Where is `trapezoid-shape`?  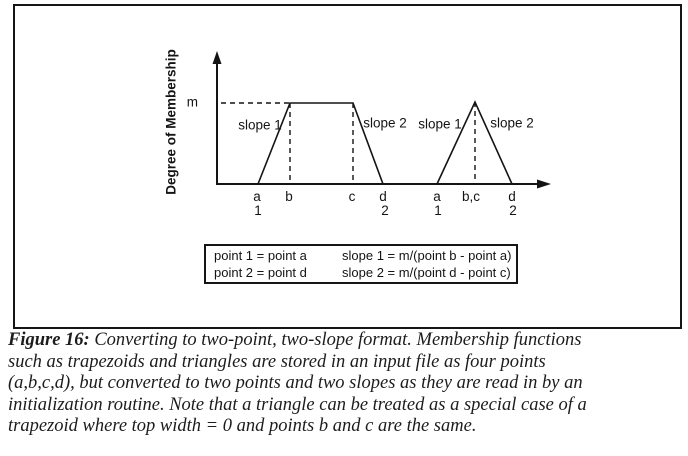 trapezoid-shape is located at coordinates (320, 143).